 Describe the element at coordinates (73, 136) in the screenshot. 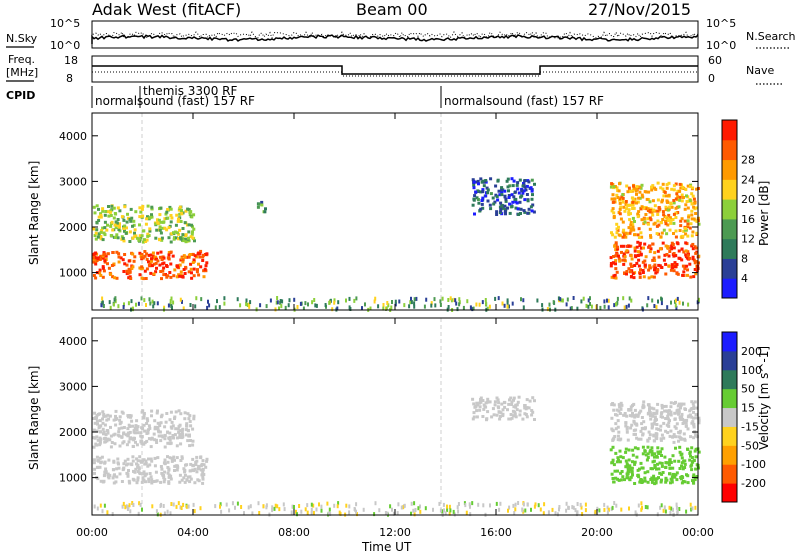

I see `y-tick-label: 4000` at that location.